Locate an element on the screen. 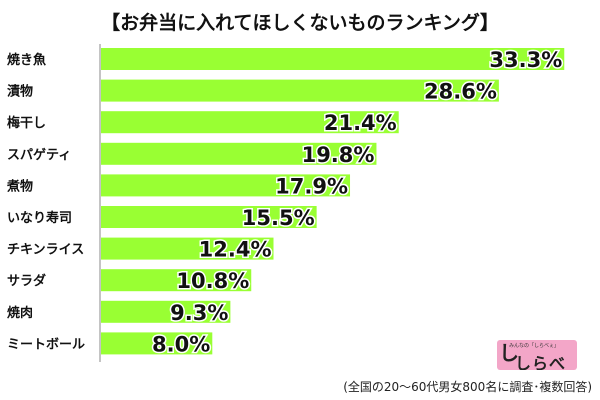 This screenshot has height=400, width=600. category-label: 煮物 is located at coordinates (19, 186).